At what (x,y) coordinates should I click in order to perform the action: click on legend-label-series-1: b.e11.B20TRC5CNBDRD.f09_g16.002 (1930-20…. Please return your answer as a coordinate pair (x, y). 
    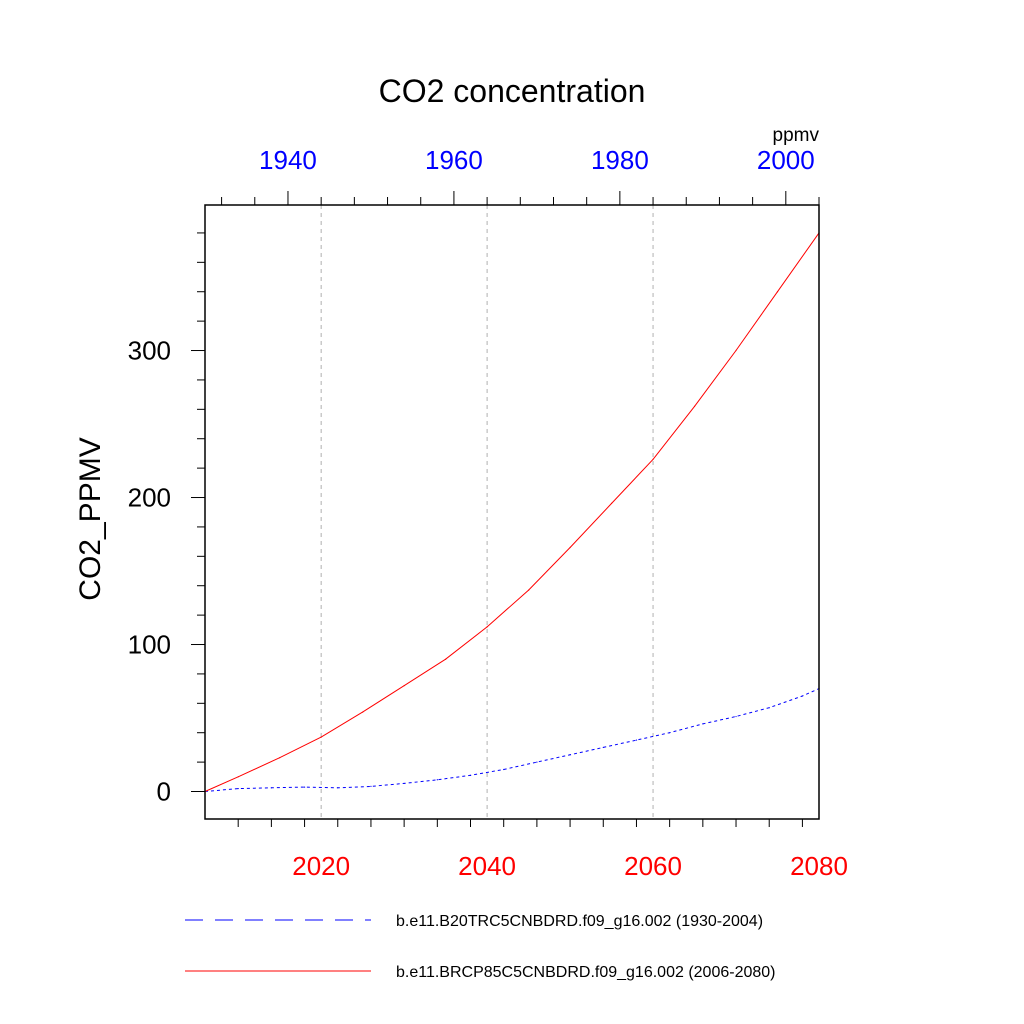
    Looking at the image, I should click on (579, 921).